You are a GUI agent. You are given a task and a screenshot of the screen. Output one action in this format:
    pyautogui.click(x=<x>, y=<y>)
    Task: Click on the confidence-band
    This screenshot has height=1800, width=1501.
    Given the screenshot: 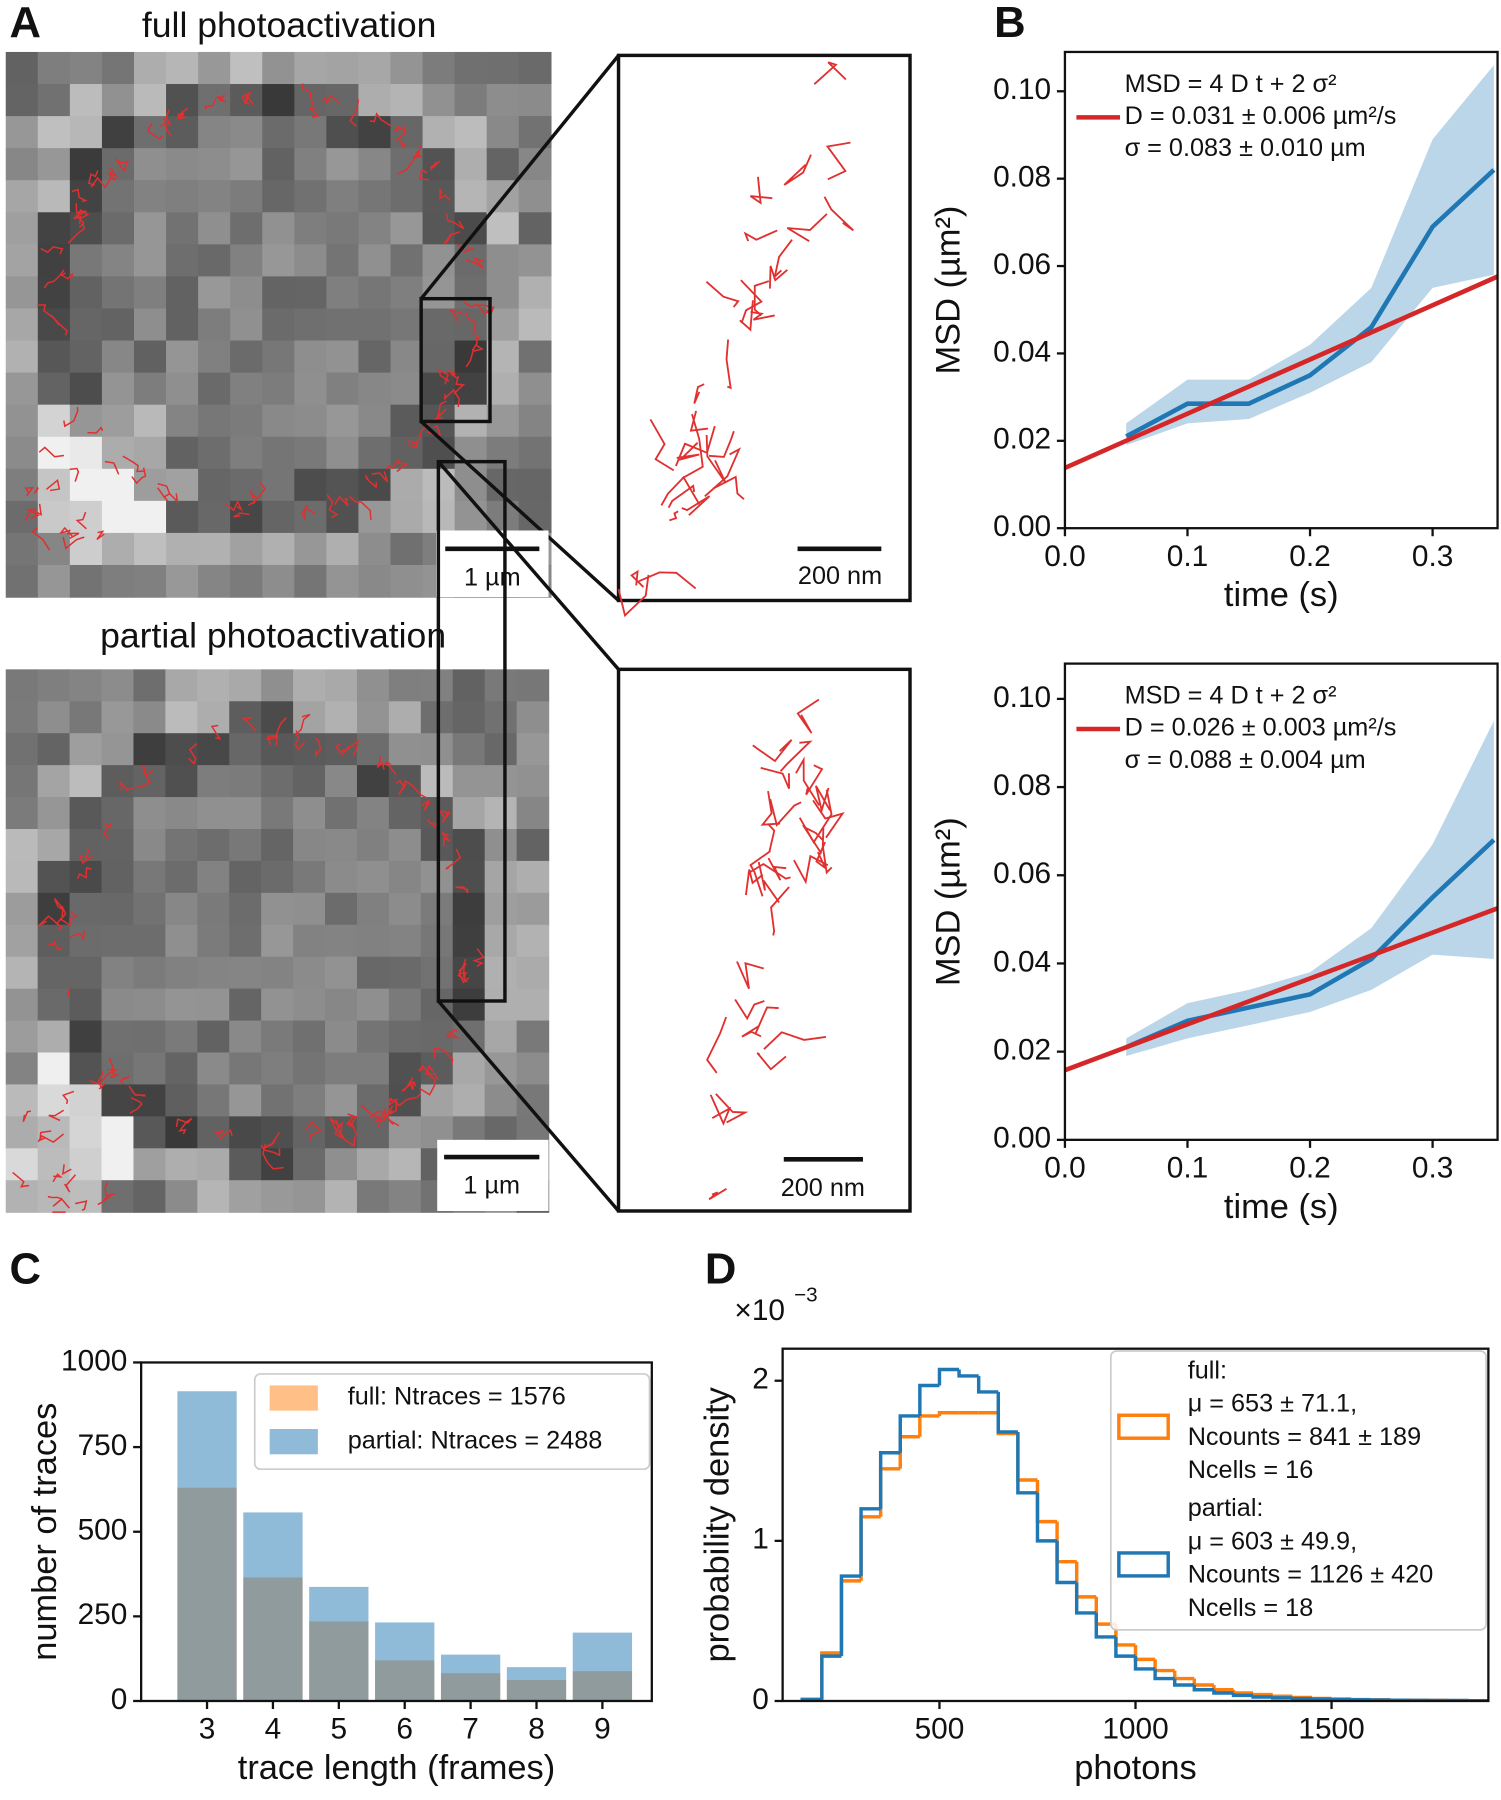 What is the action you would take?
    pyautogui.click(x=1310, y=888)
    